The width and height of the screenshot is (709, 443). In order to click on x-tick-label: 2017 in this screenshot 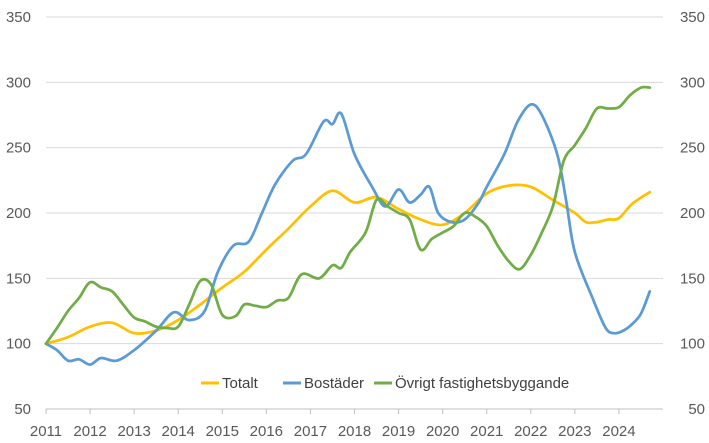, I will do `click(310, 431)`.